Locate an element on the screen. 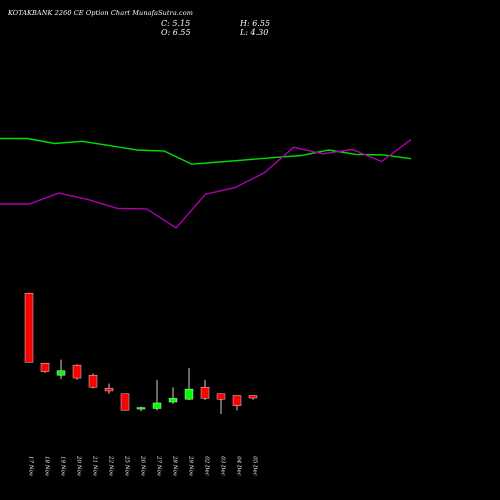 The image size is (500, 500). date-label: 05 Dec is located at coordinates (255, 466).